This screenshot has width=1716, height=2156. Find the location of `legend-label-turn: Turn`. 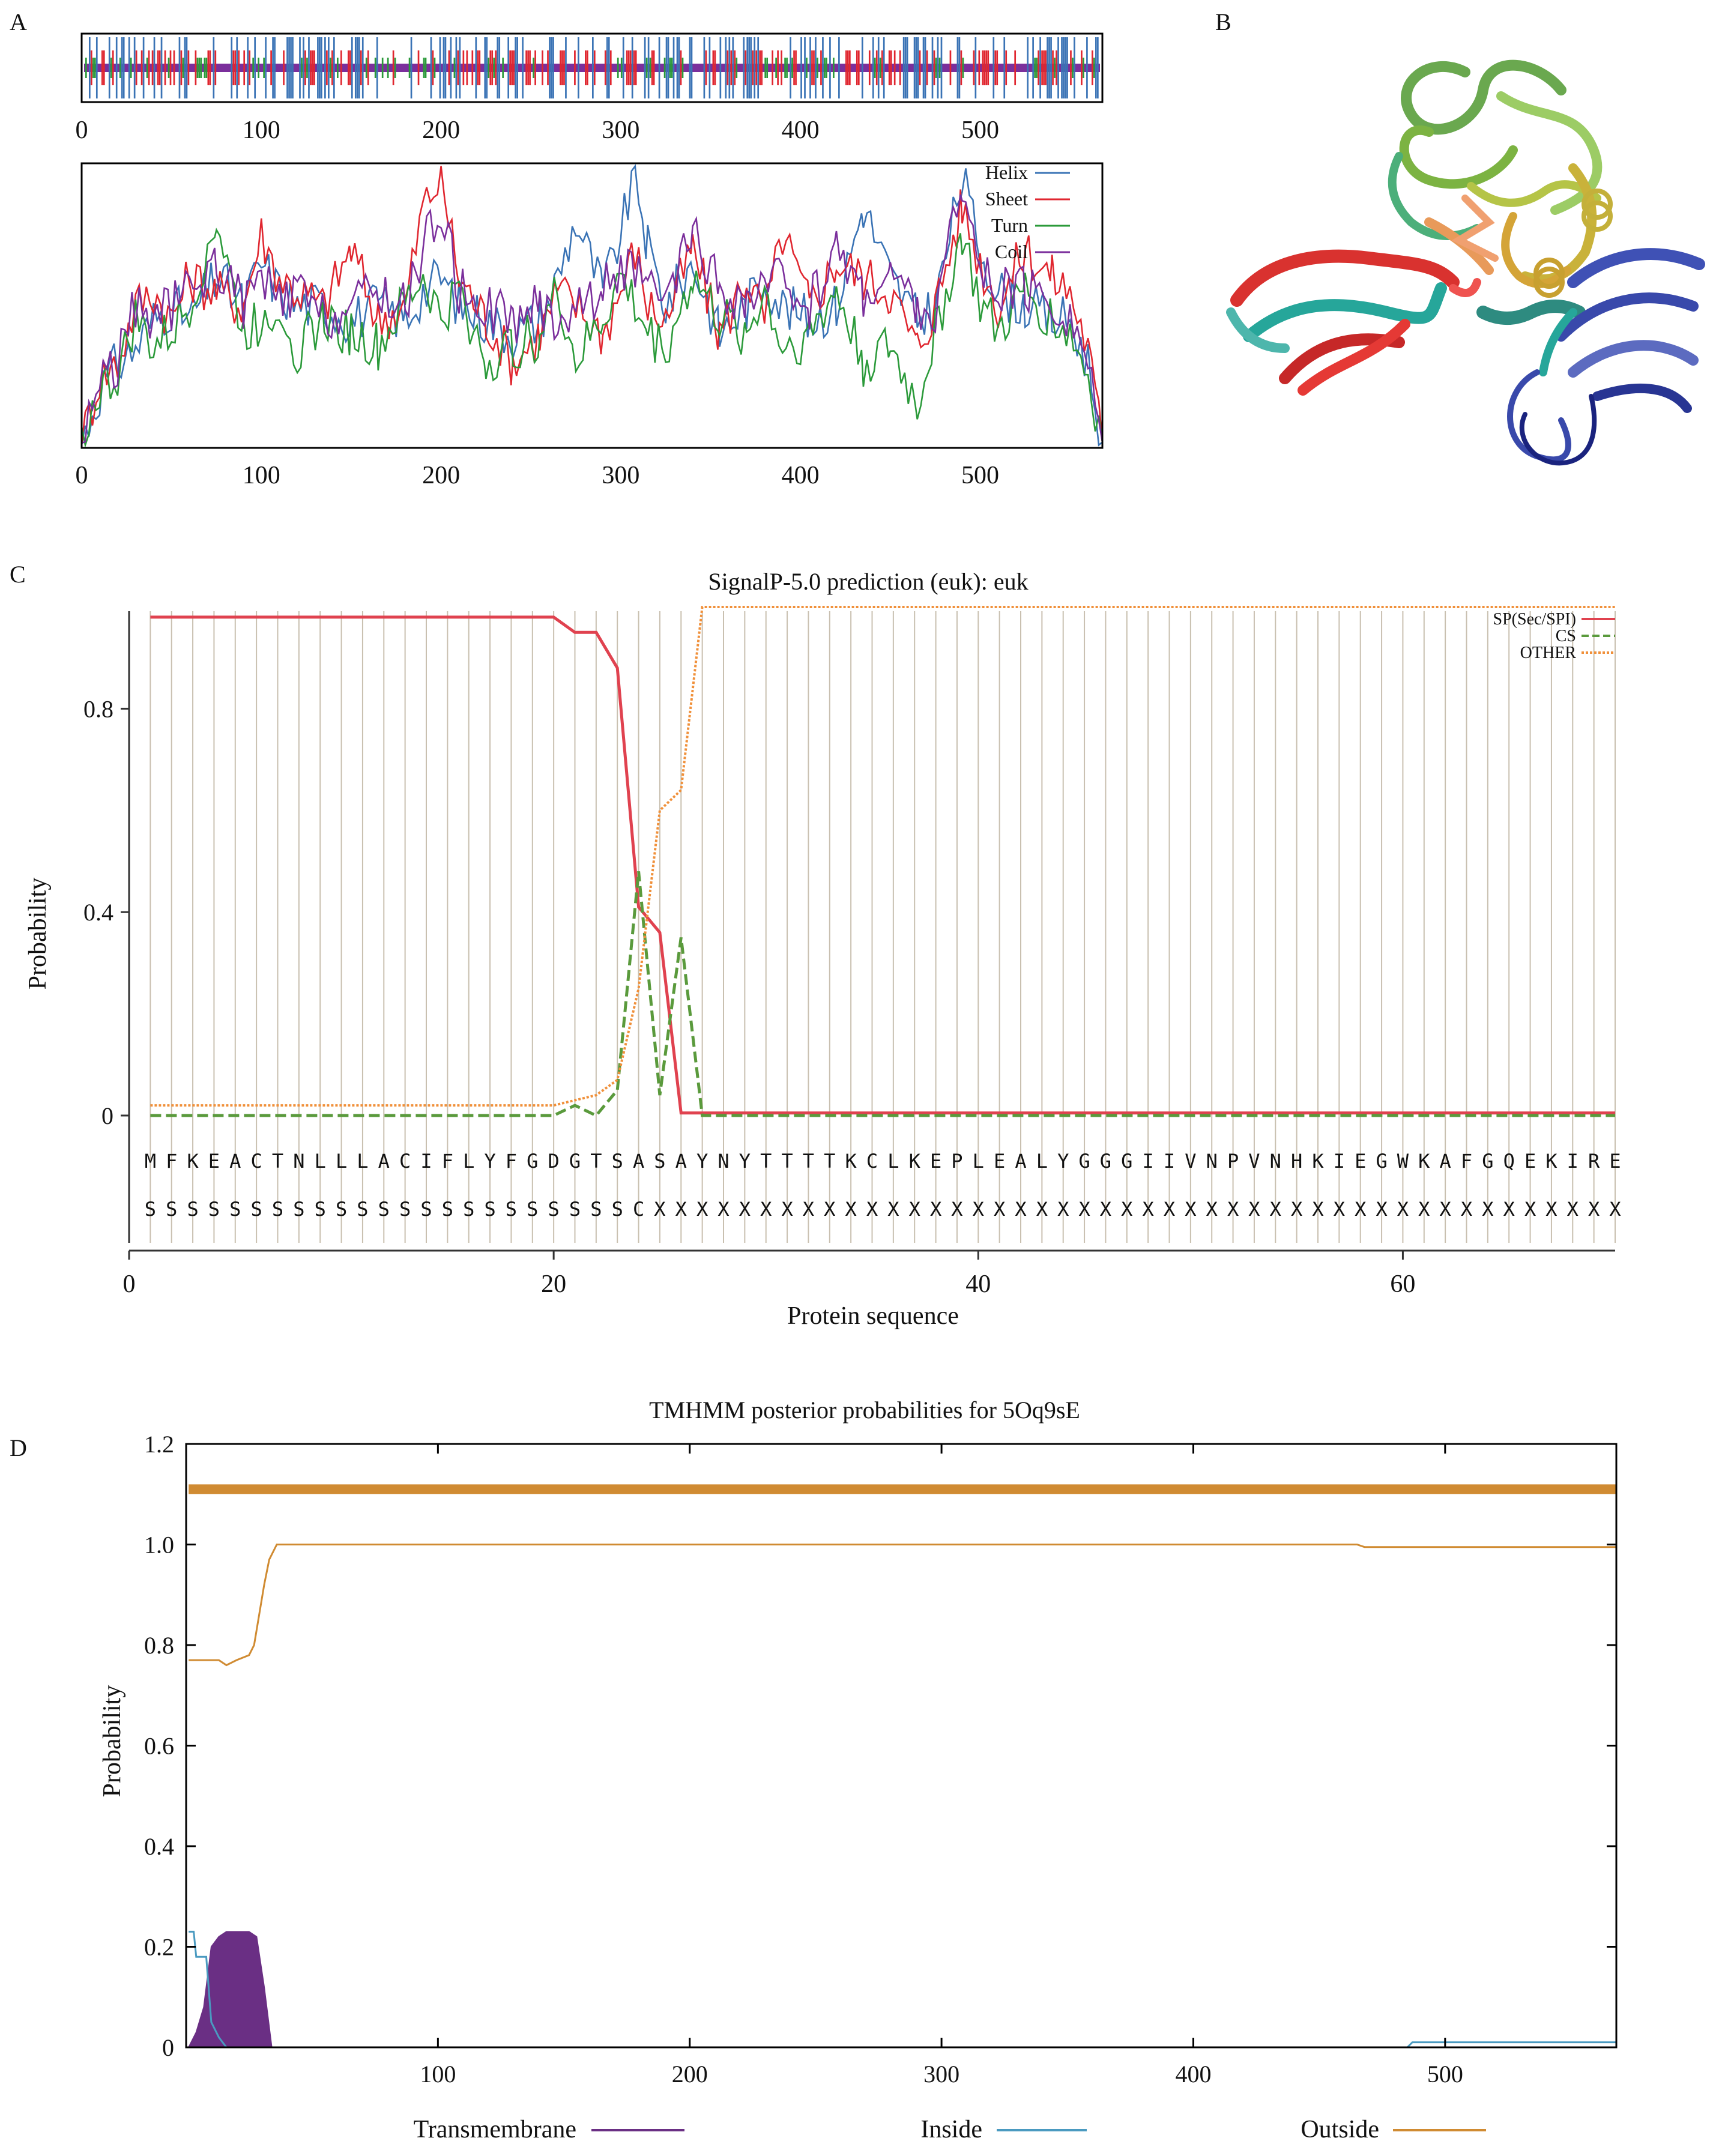

legend-label-turn: Turn is located at coordinates (1009, 225).